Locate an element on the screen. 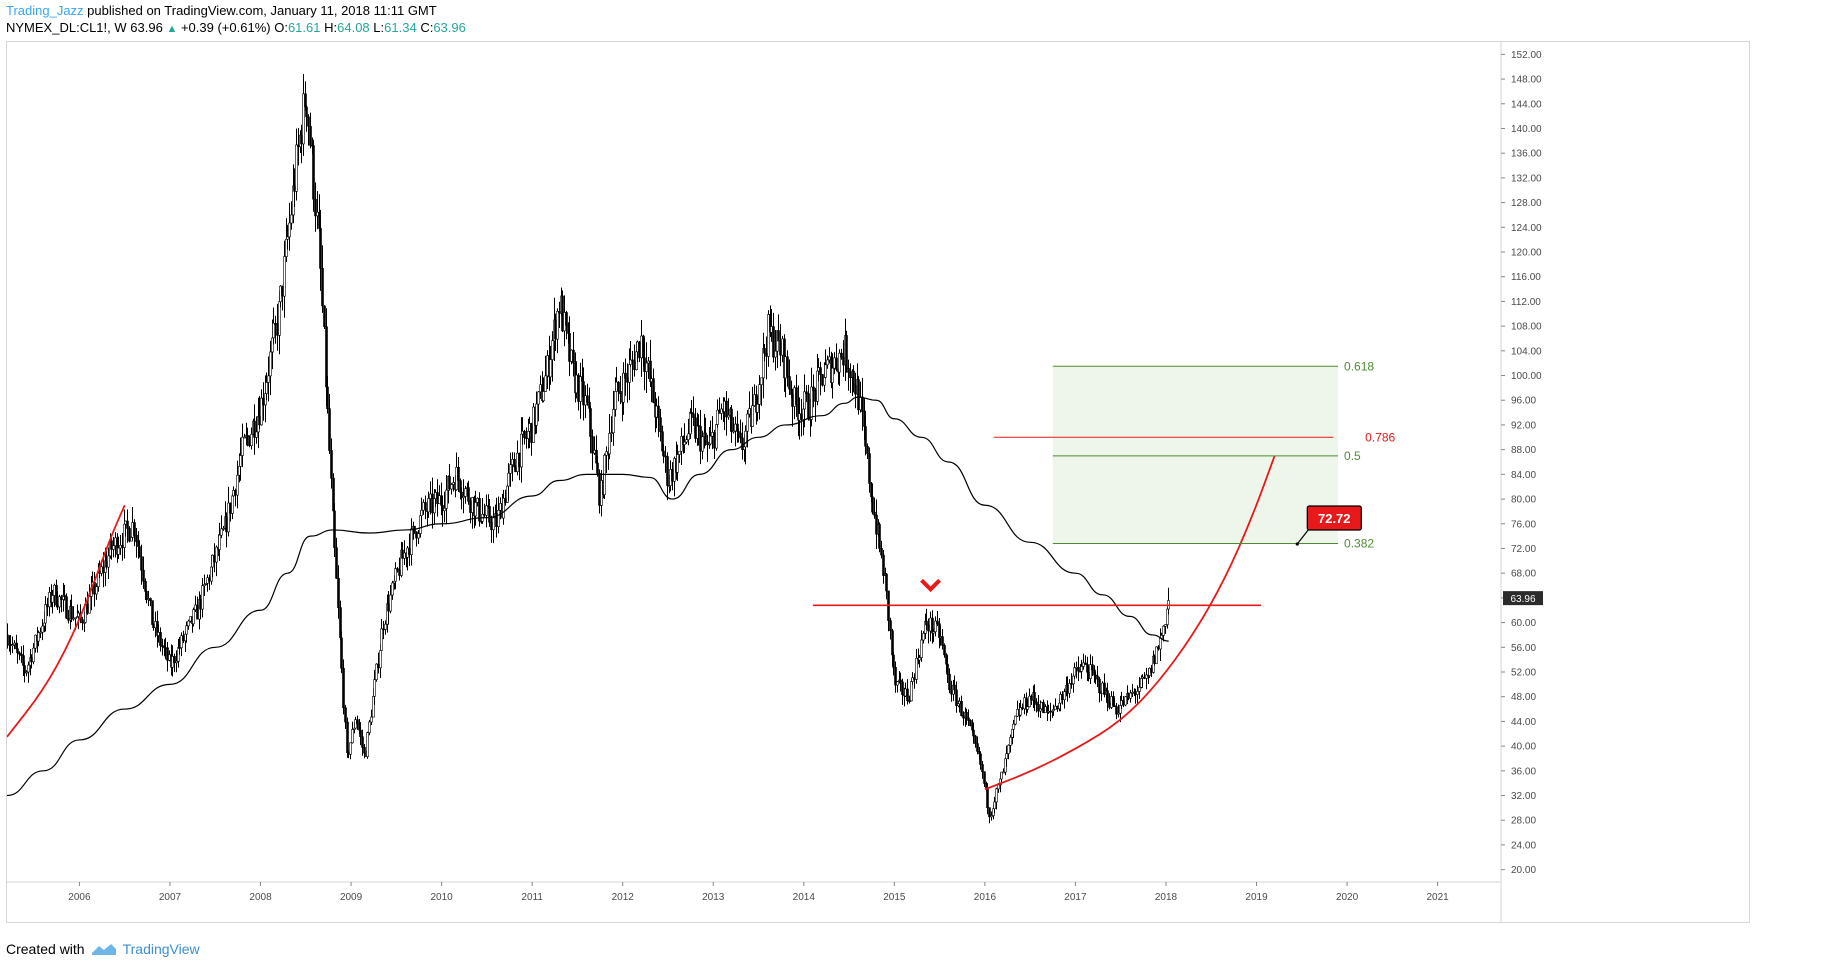 This screenshot has height=966, width=1824. y-tick-label: 132.00 is located at coordinates (1526, 178).